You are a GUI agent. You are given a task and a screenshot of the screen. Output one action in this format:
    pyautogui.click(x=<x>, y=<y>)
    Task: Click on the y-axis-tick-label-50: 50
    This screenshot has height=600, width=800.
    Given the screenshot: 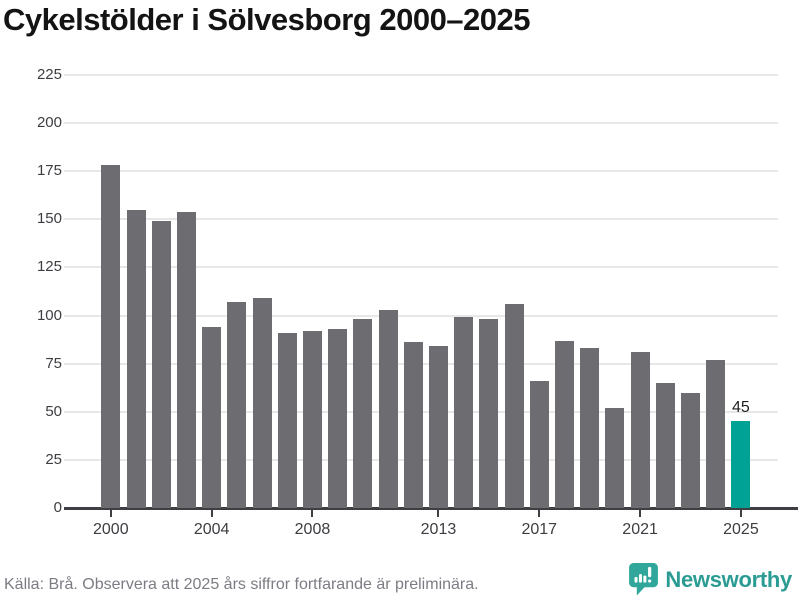 What is the action you would take?
    pyautogui.click(x=53, y=411)
    